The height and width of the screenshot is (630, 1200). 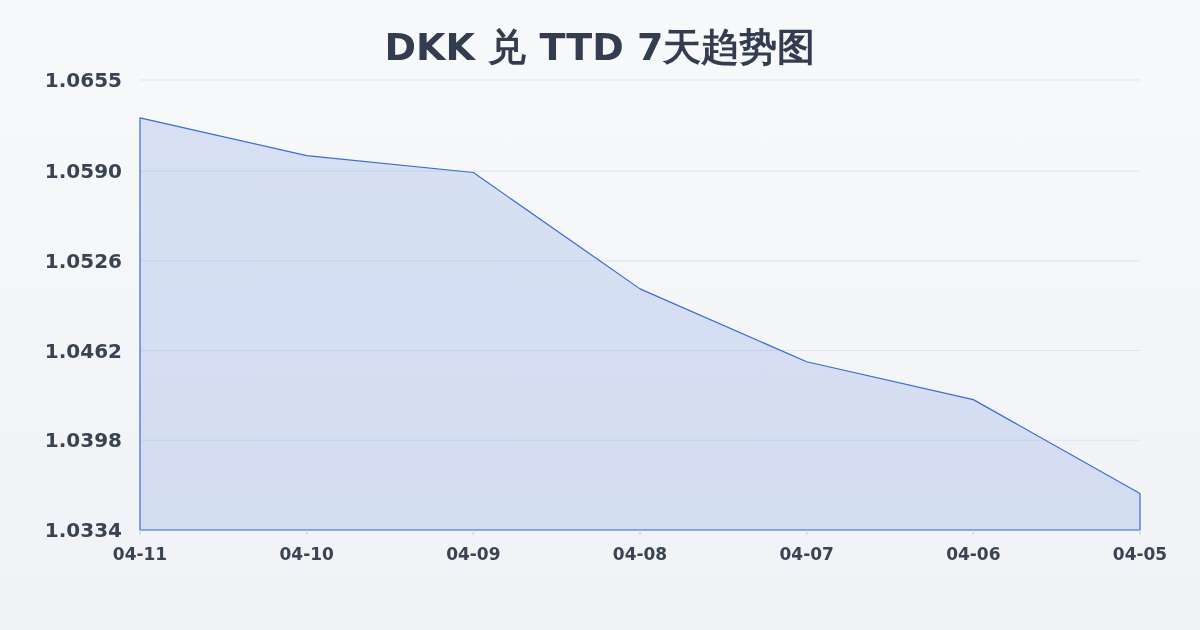 I want to click on x-tick-label: 04-10, so click(x=307, y=554).